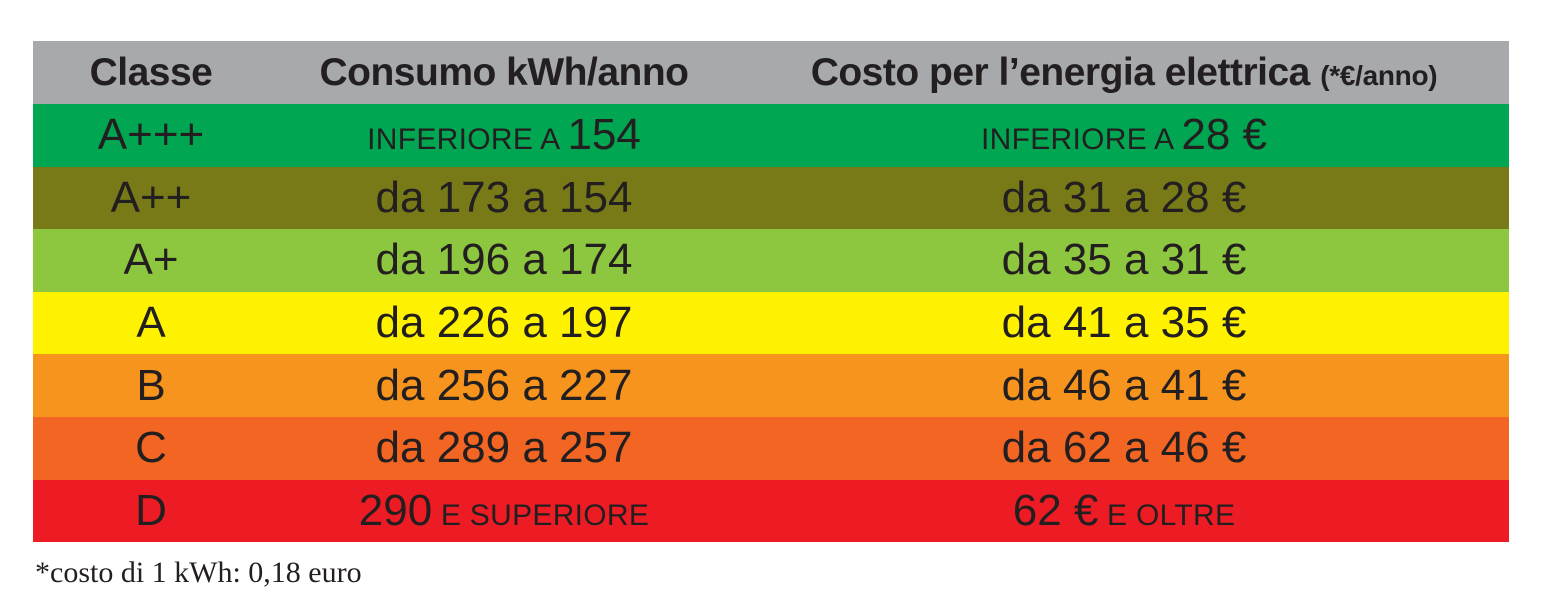 Image resolution: width=1542 pixels, height=597 pixels. What do you see at coordinates (1124, 323) in the screenshot?
I see `cell-costo: da 41 a 35 €` at bounding box center [1124, 323].